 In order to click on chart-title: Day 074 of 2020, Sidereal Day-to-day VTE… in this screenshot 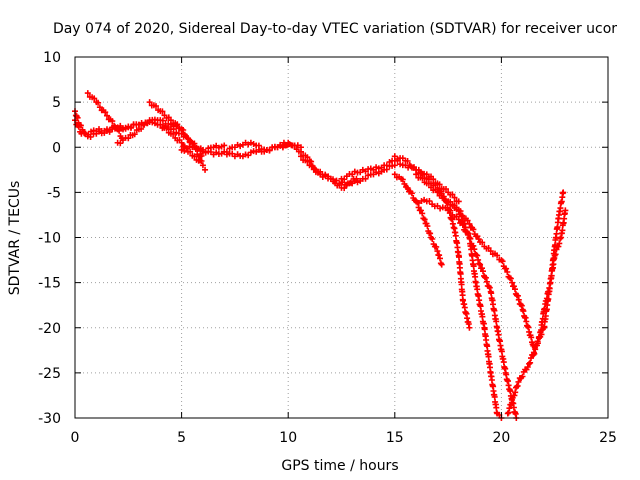, I will do `click(335, 29)`.